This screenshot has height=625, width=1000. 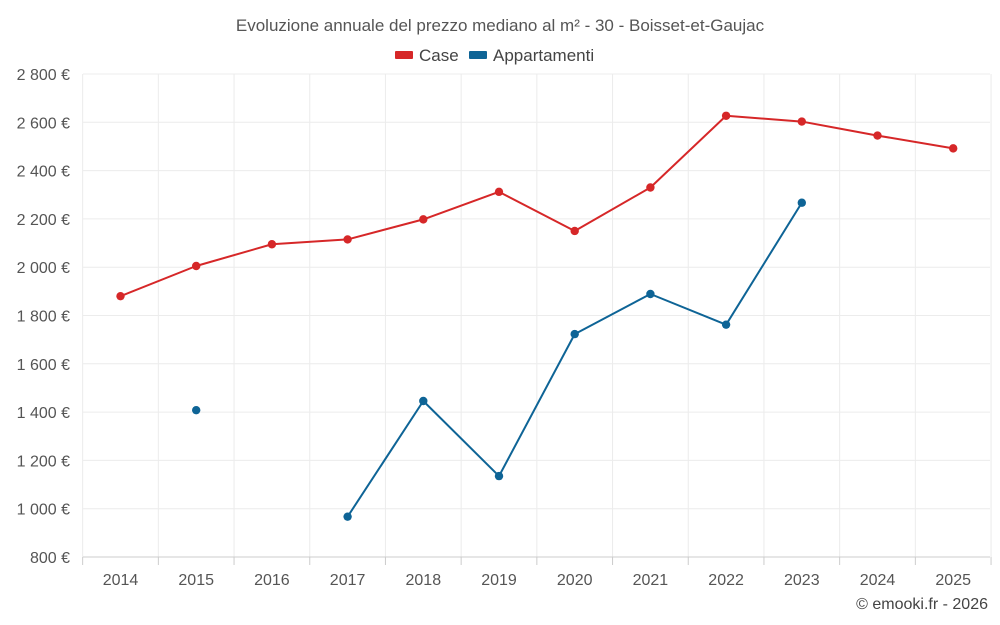 What do you see at coordinates (726, 580) in the screenshot?
I see `x-tick-label: 2022` at bounding box center [726, 580].